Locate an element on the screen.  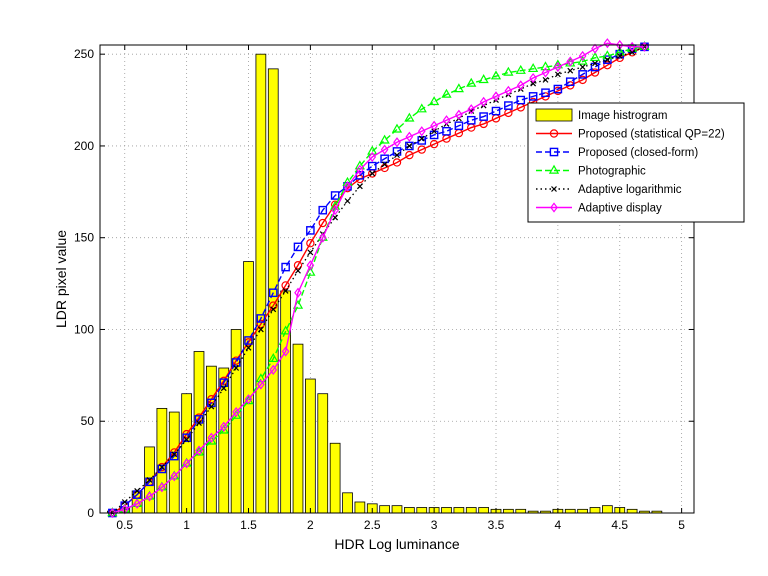
legend-label: Photographic is located at coordinates (612, 172).